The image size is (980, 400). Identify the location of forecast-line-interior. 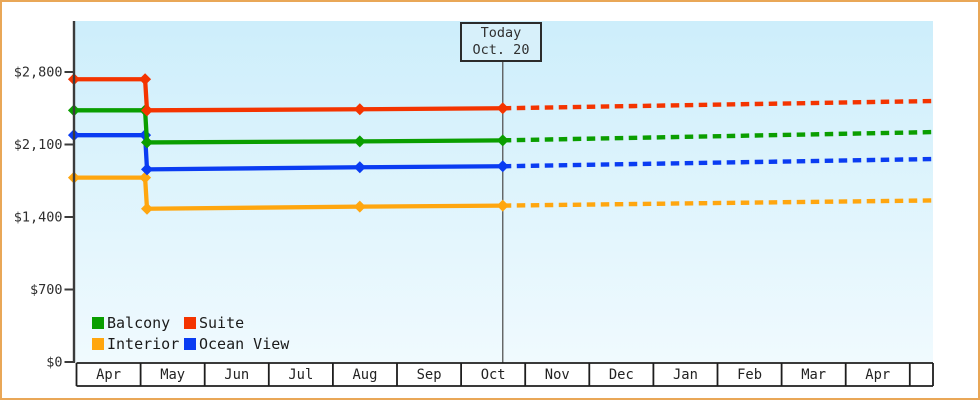
(717, 203).